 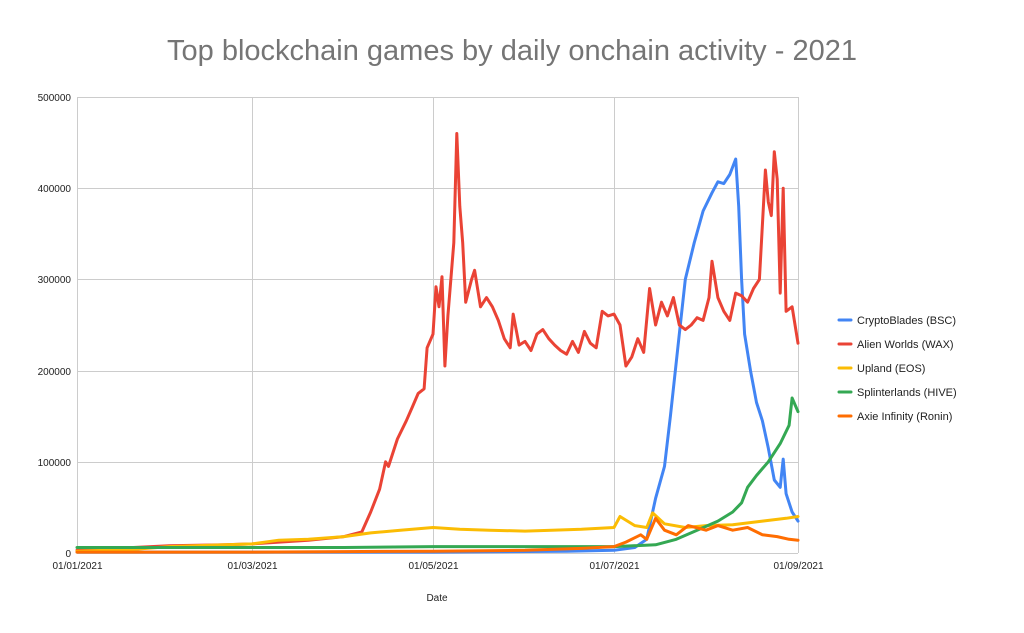 I want to click on x-tick-label: 01/09/2021, so click(x=798, y=566).